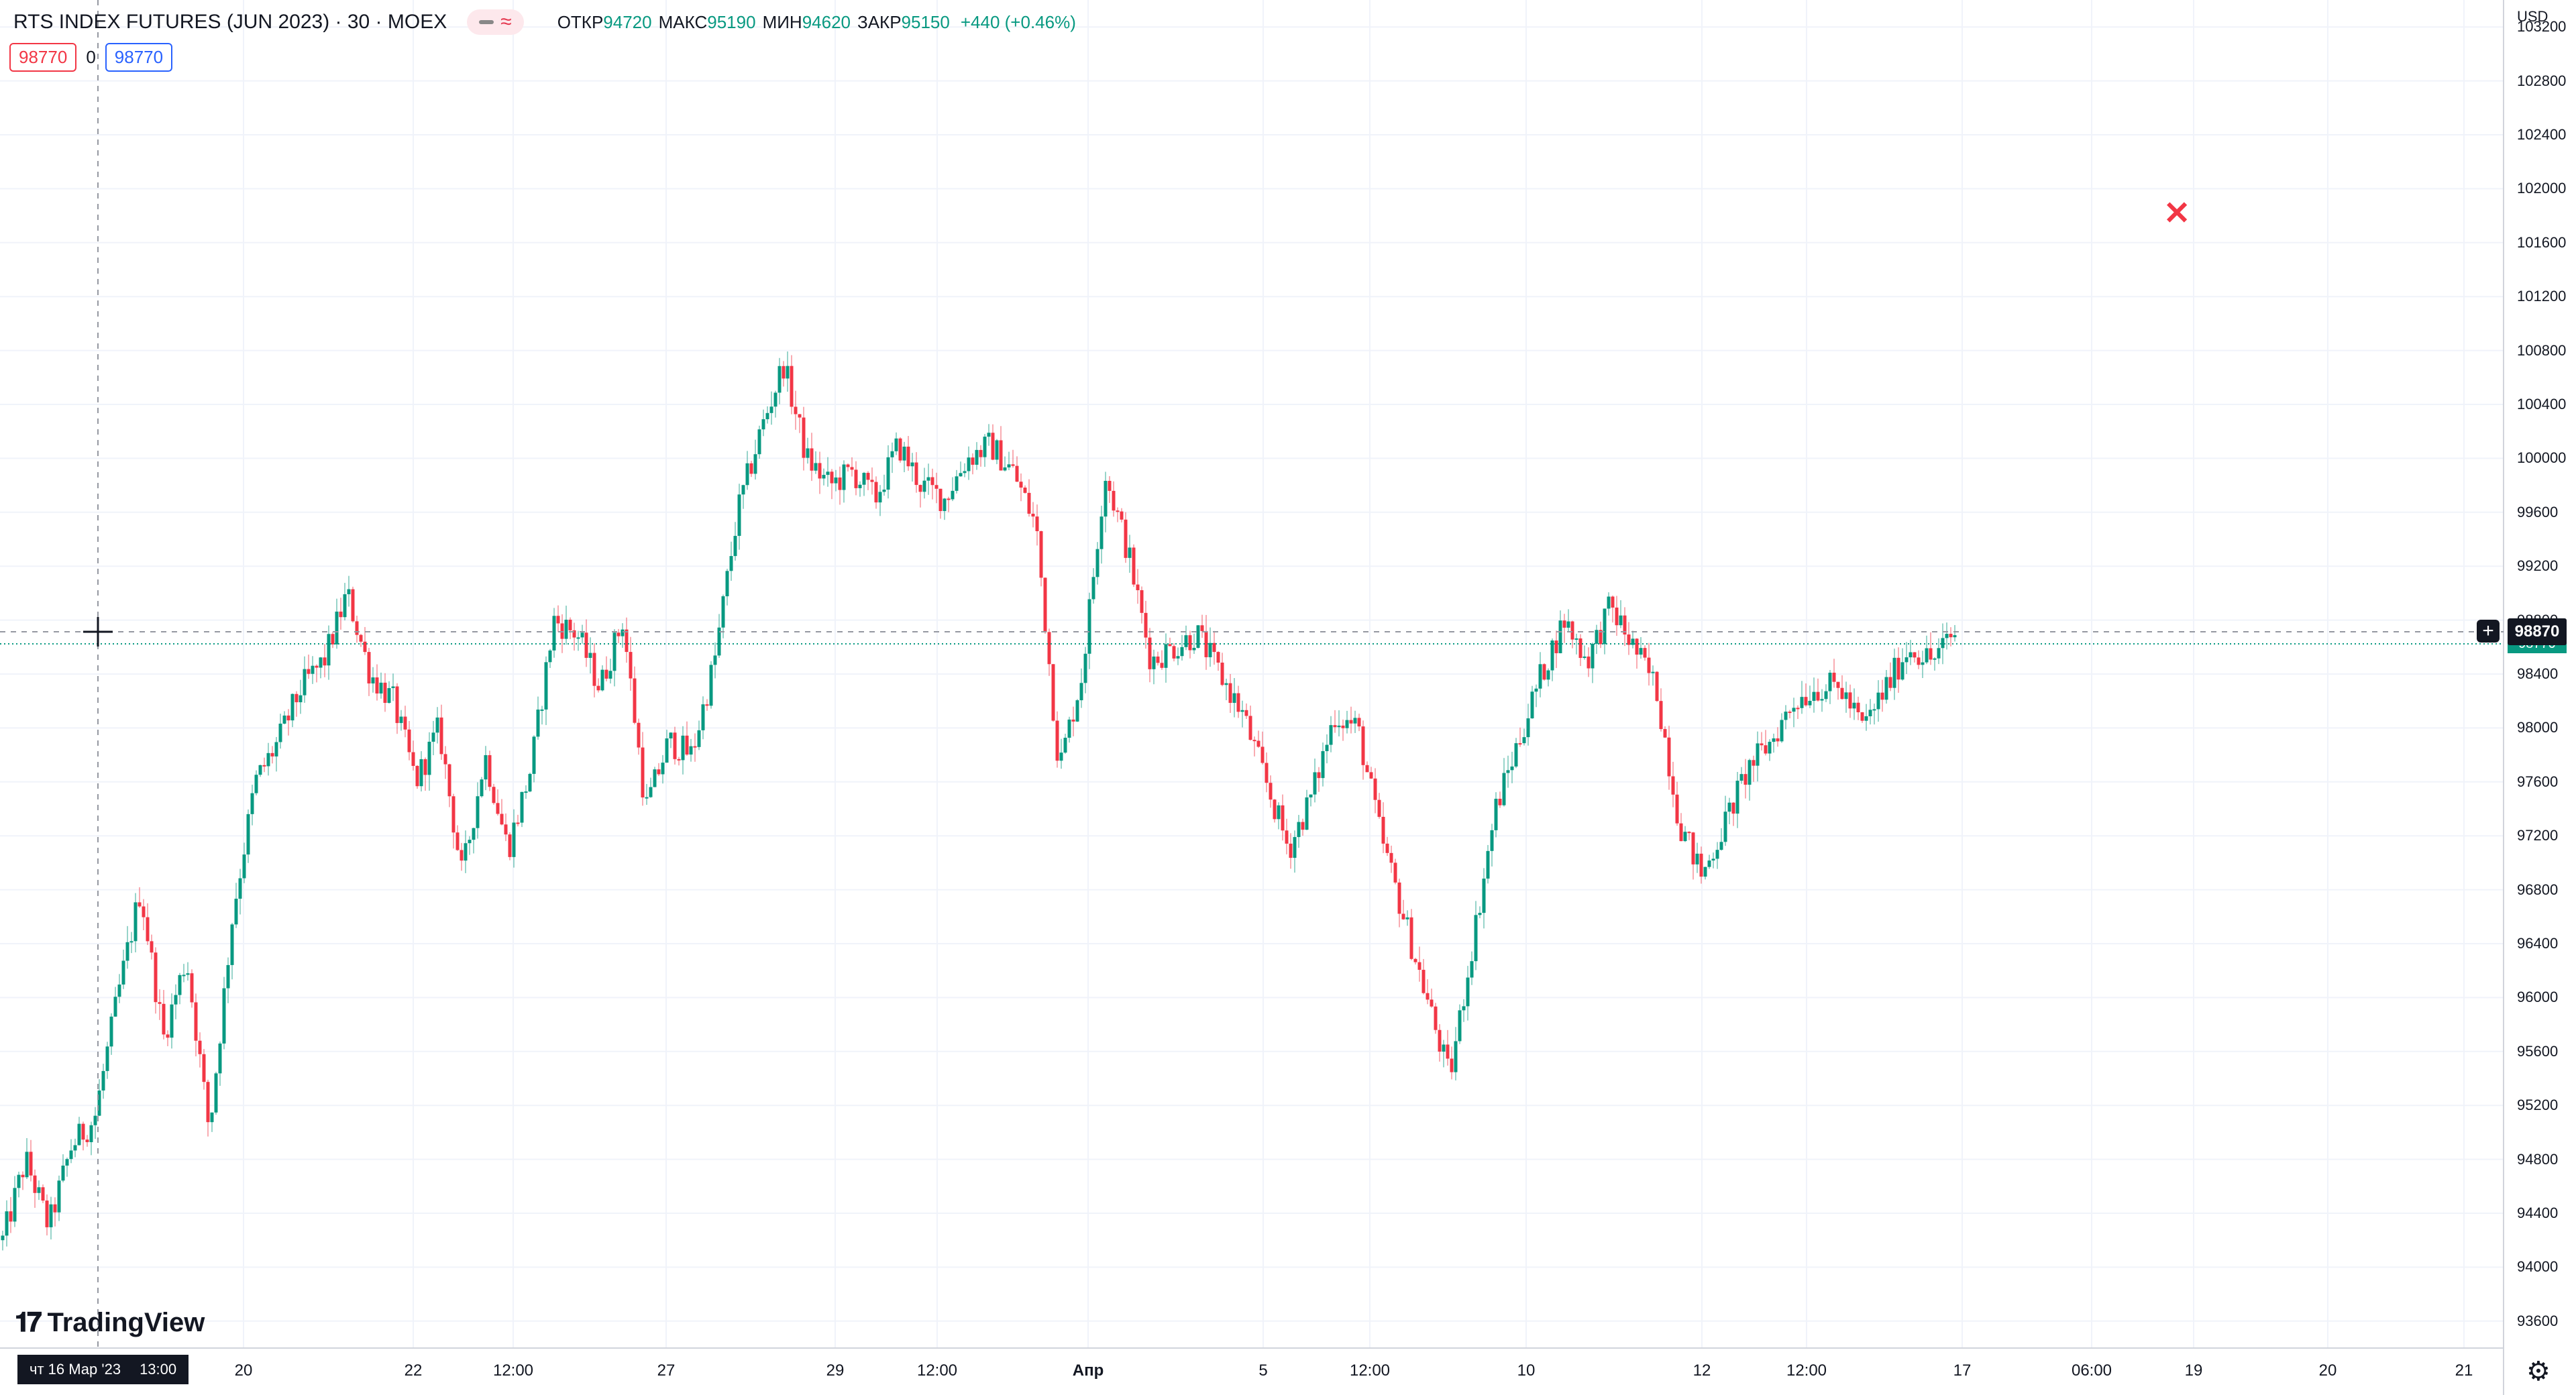 This screenshot has width=2576, height=1395. Describe the element at coordinates (230, 22) in the screenshot. I see `symbol-title: RTS INDEX FUTURES (JUN 2023) · 30 · MOEX` at that location.